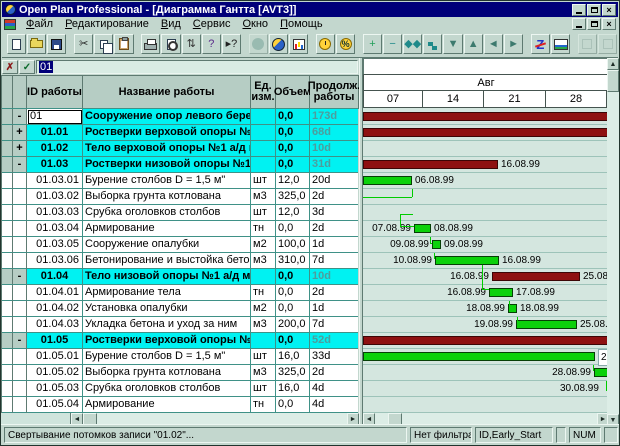 The width and height of the screenshot is (620, 446). I want to click on cell-unit: шт, so click(263, 181).